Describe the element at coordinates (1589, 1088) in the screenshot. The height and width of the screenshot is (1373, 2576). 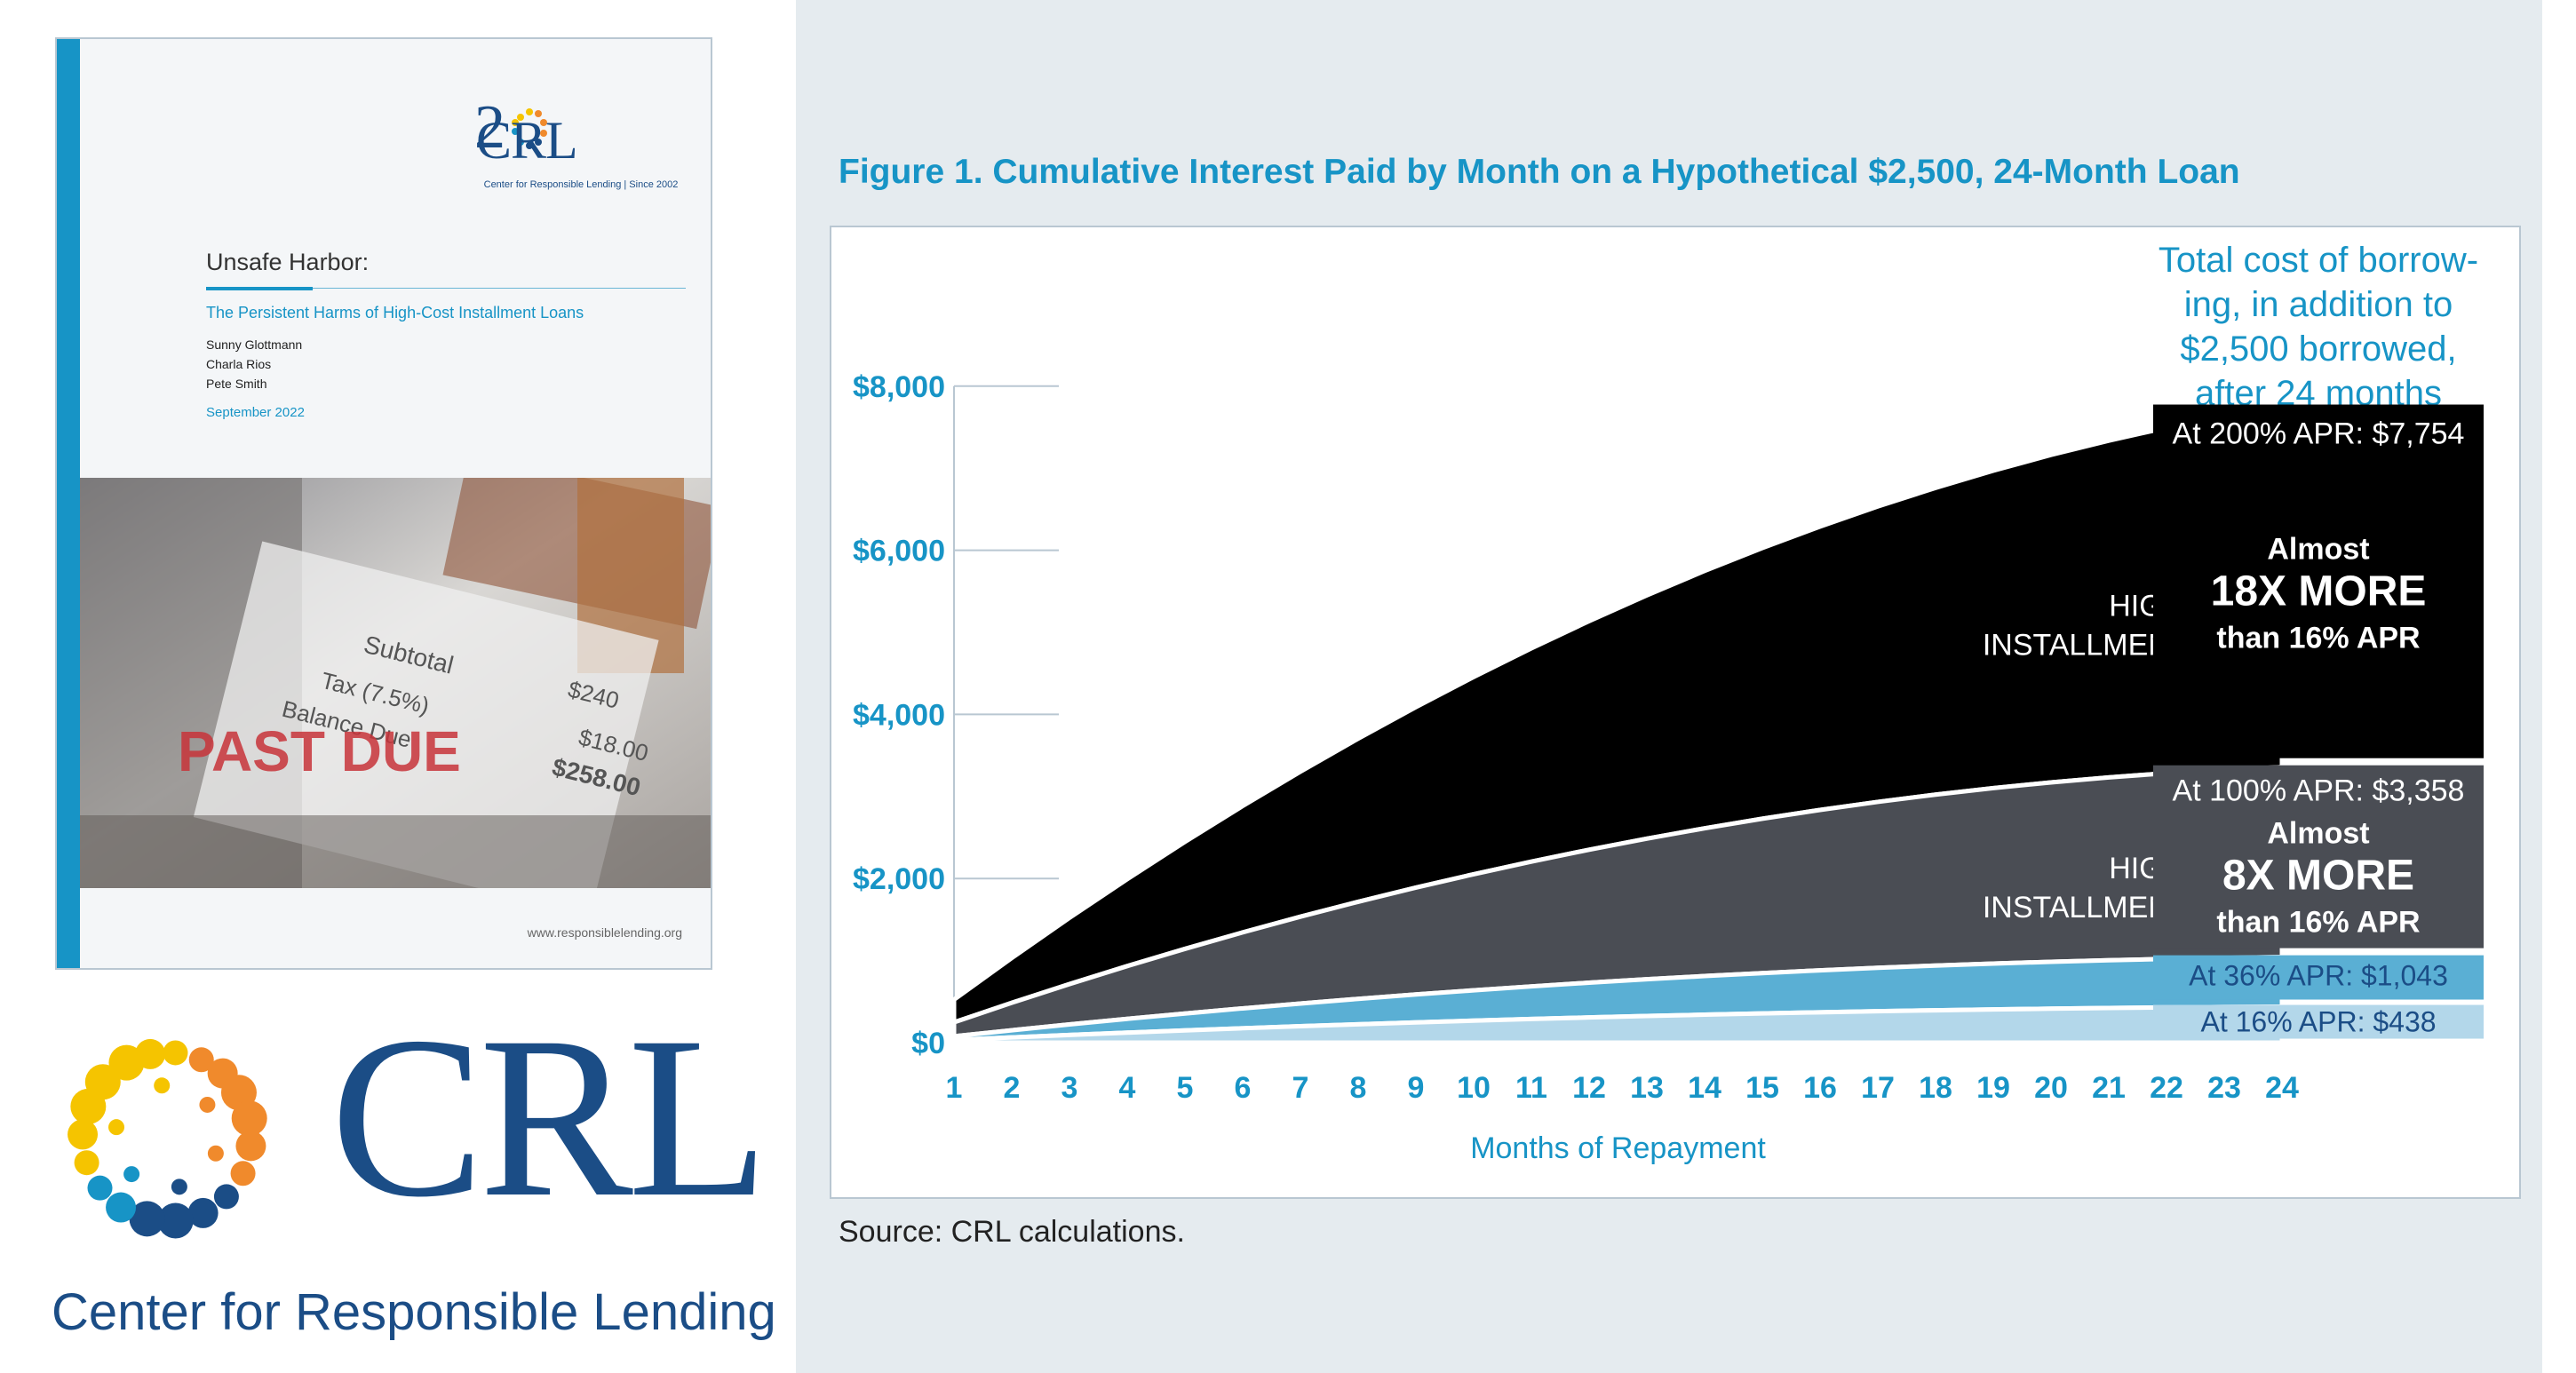
I see `x-tick-label: 12` at that location.